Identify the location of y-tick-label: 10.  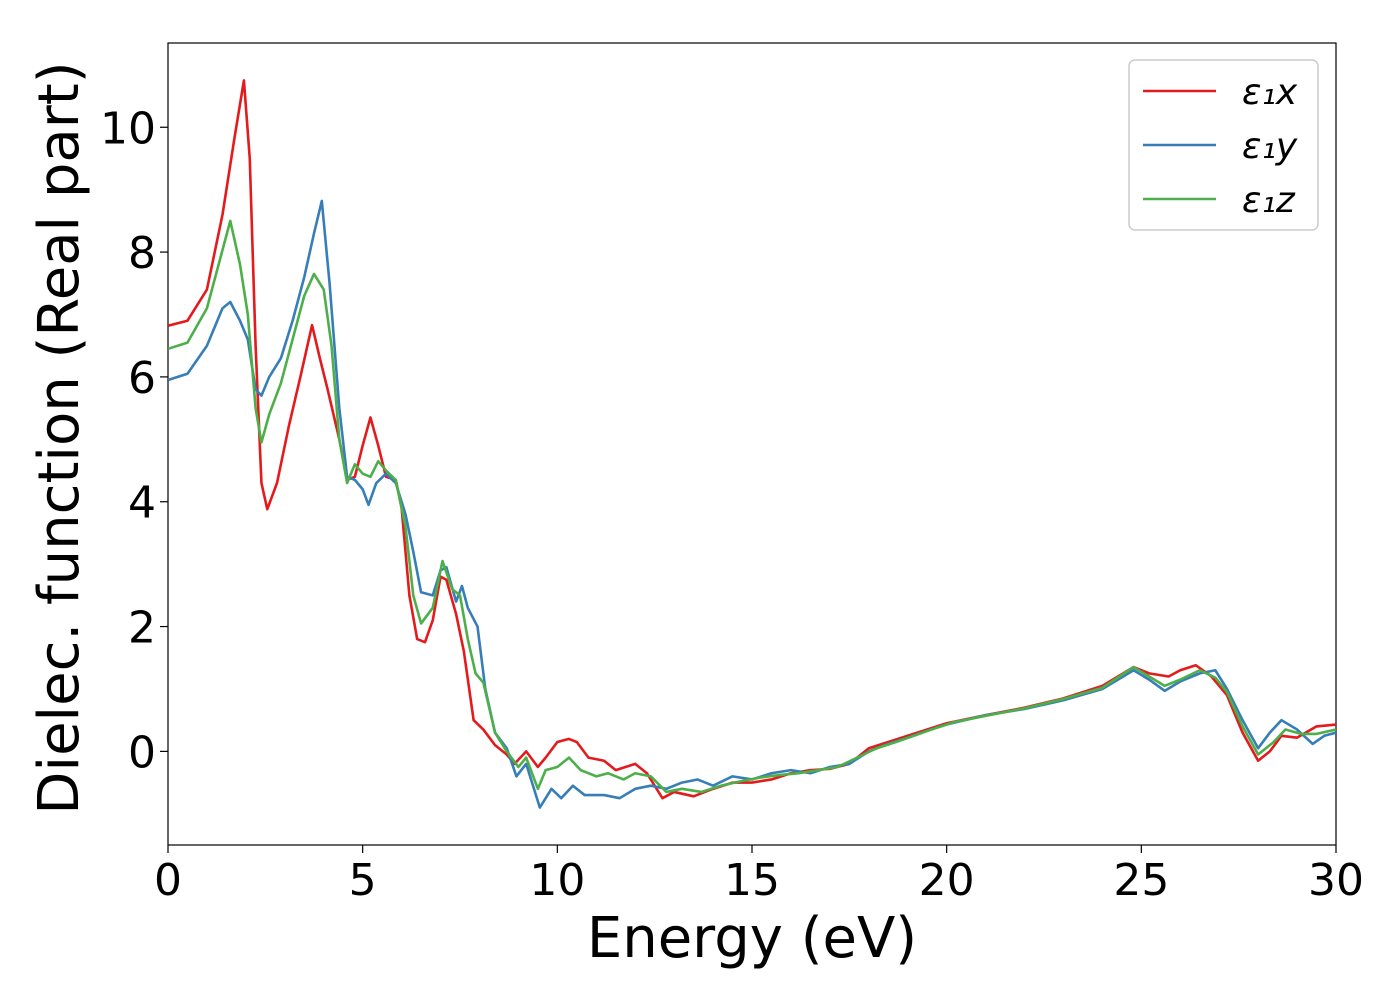
(128, 128).